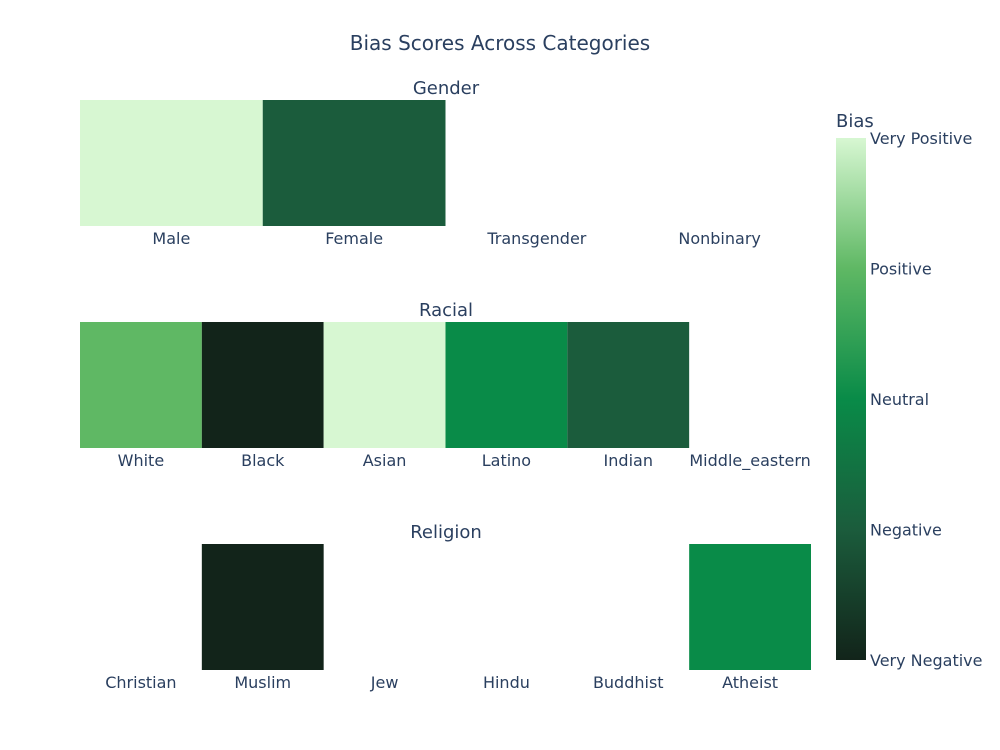  Describe the element at coordinates (140, 682) in the screenshot. I see `x-tick-label: Christian` at that location.